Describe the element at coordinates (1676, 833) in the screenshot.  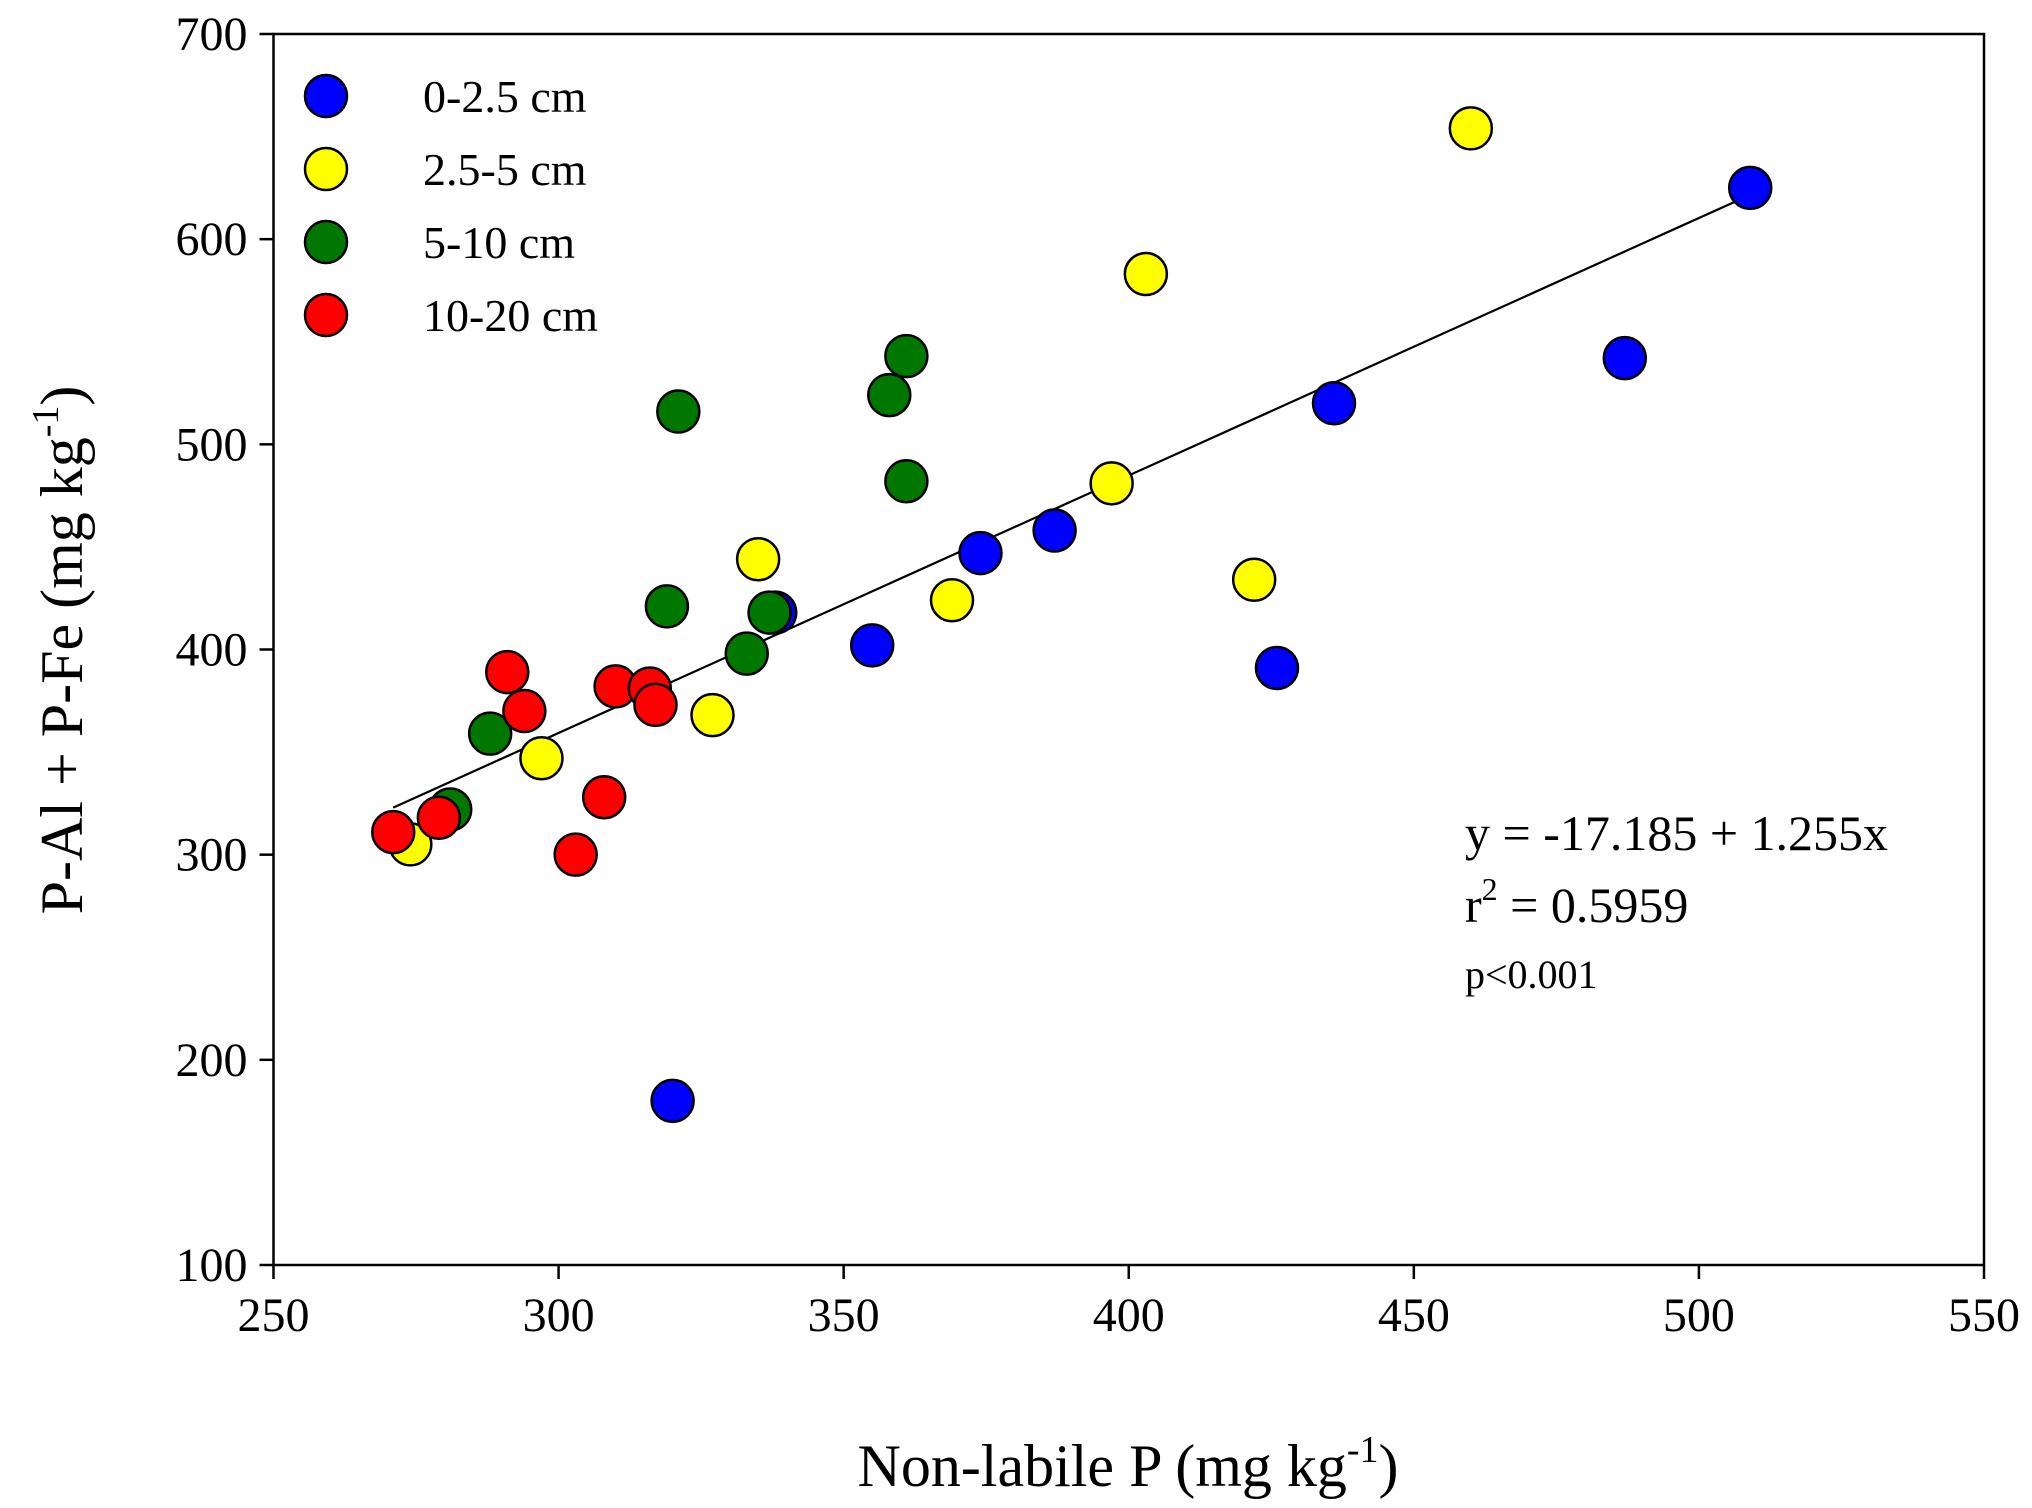
I see `regression-equation: y = -17.185 + 1.255x` at that location.